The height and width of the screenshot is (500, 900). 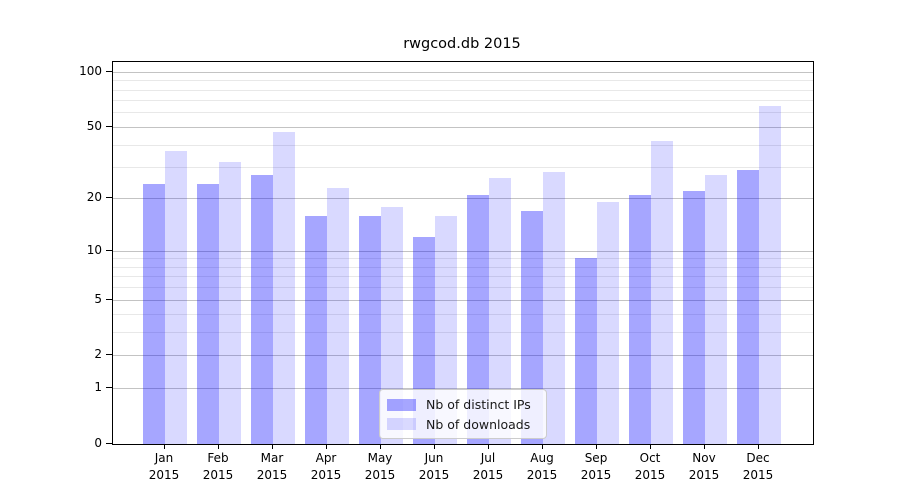 I want to click on y-axis-tick-label: 0, so click(x=98, y=443).